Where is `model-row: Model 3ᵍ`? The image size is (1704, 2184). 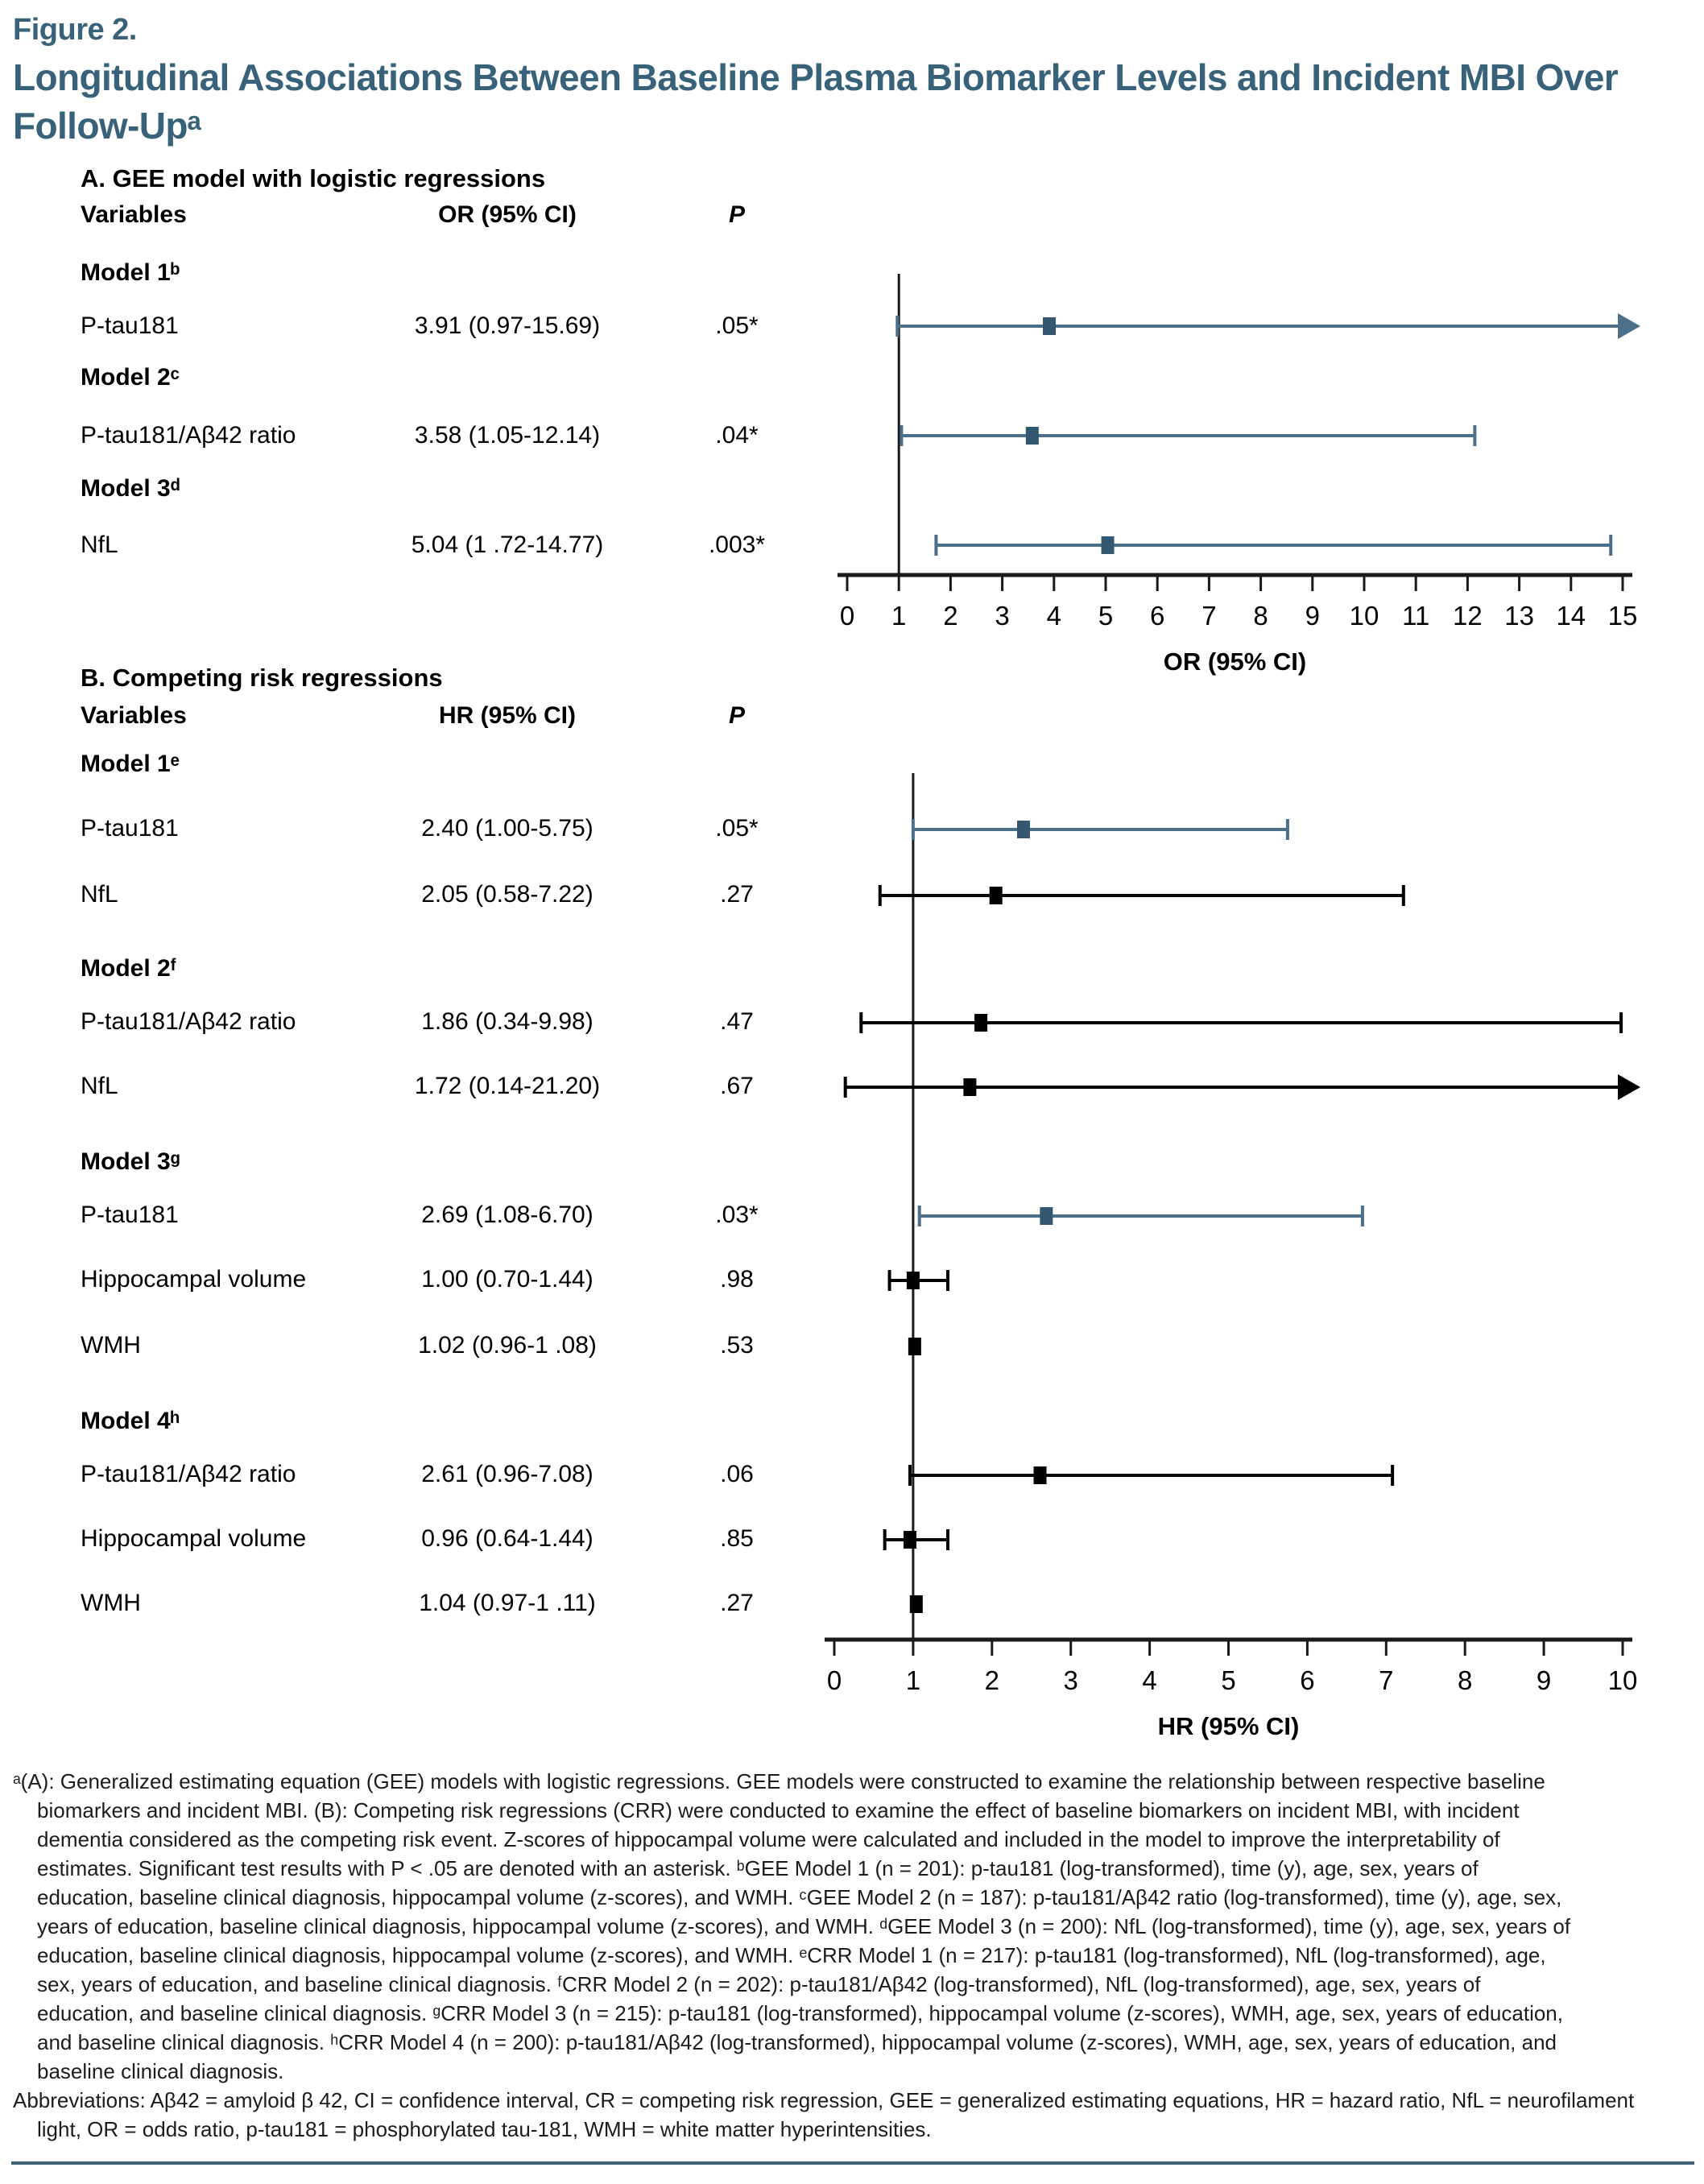
model-row: Model 3ᵍ is located at coordinates (419, 1163).